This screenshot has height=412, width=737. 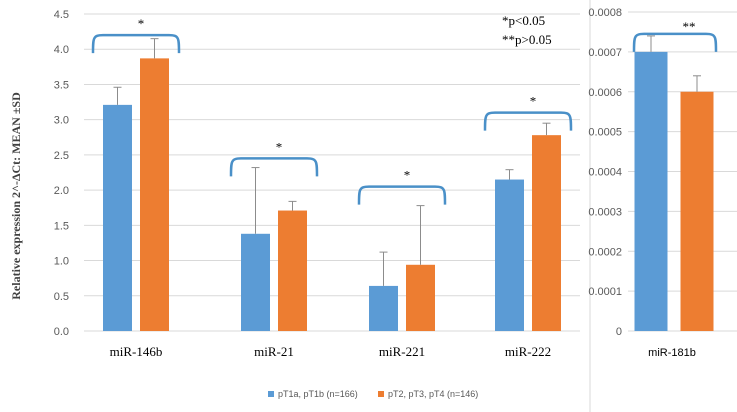 What do you see at coordinates (402, 351) in the screenshot?
I see `category-label-miR-221: miR-221` at bounding box center [402, 351].